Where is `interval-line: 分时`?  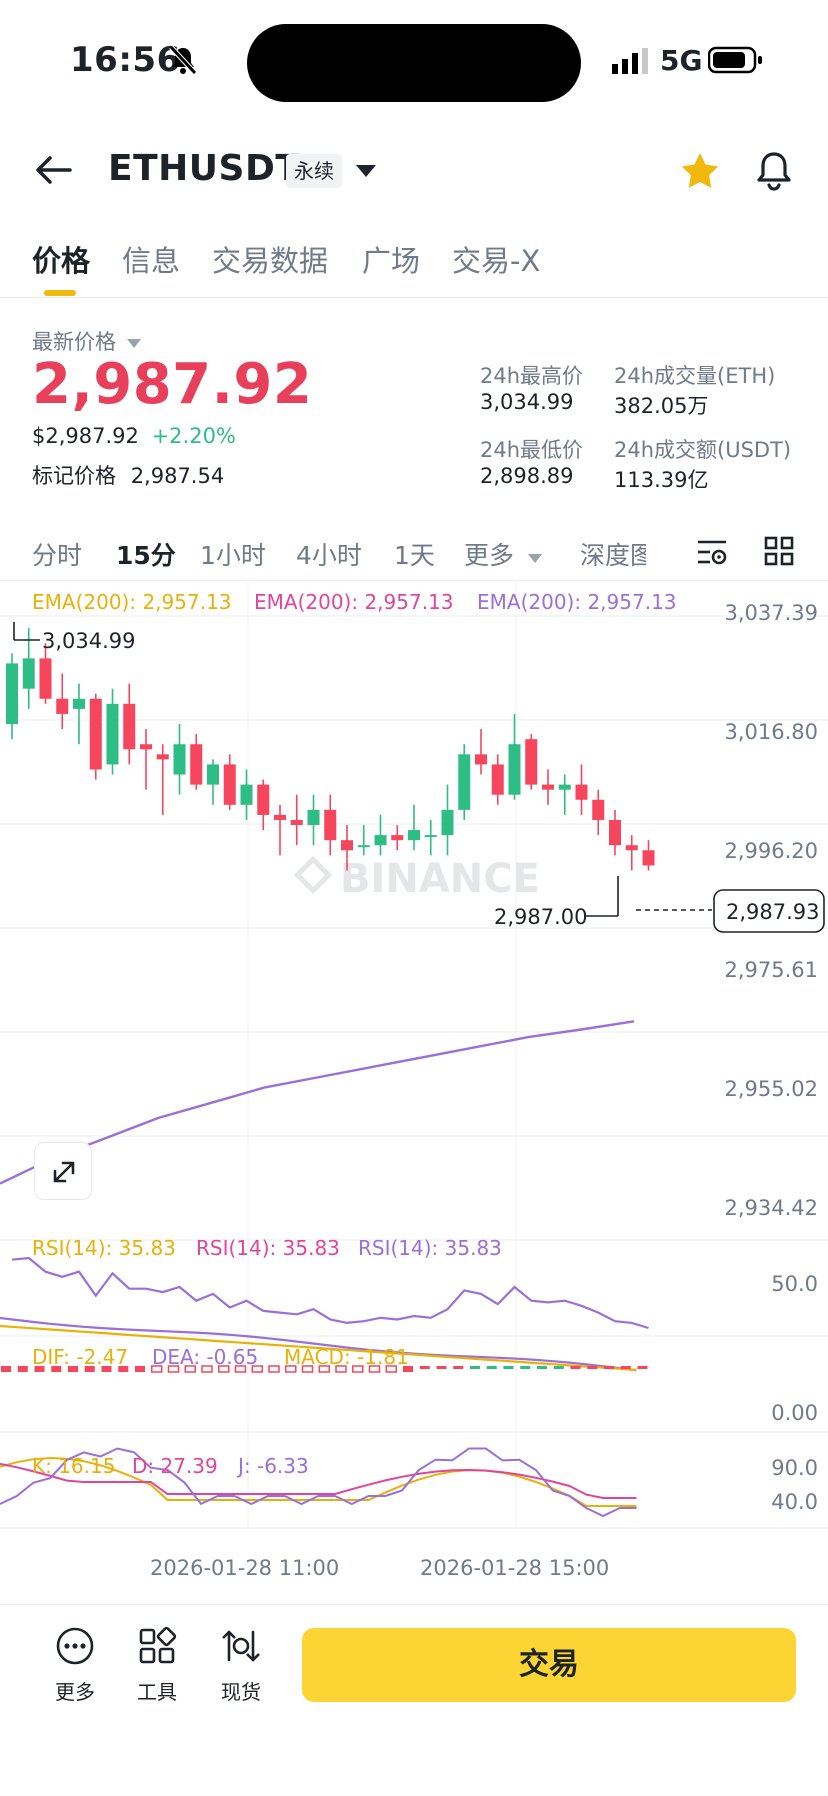 interval-line: 分时 is located at coordinates (57, 555).